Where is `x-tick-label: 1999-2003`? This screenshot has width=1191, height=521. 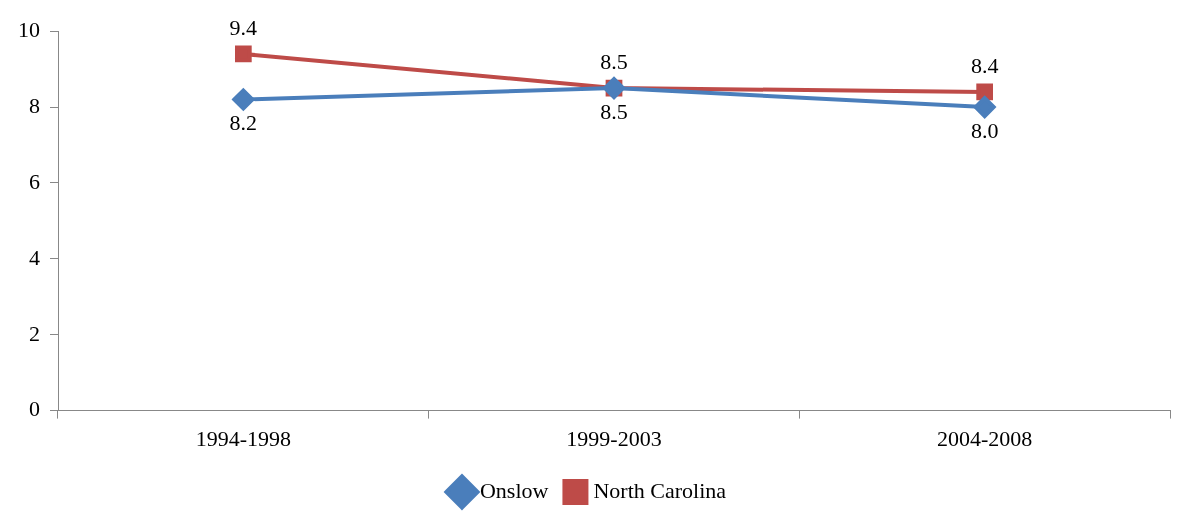
x-tick-label: 1999-2003 is located at coordinates (614, 438).